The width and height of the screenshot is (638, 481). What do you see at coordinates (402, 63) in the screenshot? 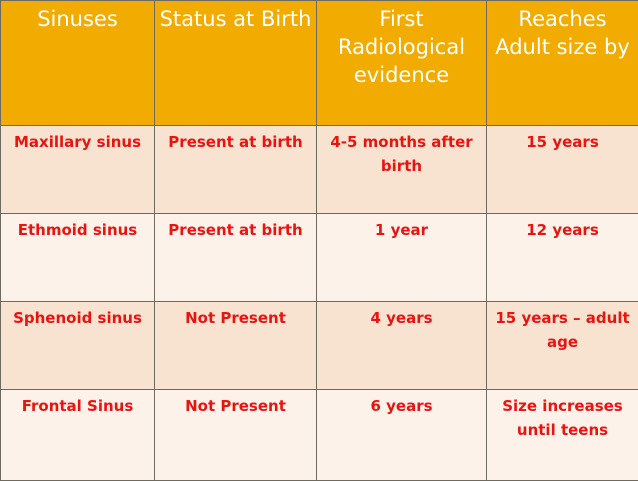
I see `header-first-radiological-evidence: First Radiological evidence` at bounding box center [402, 63].